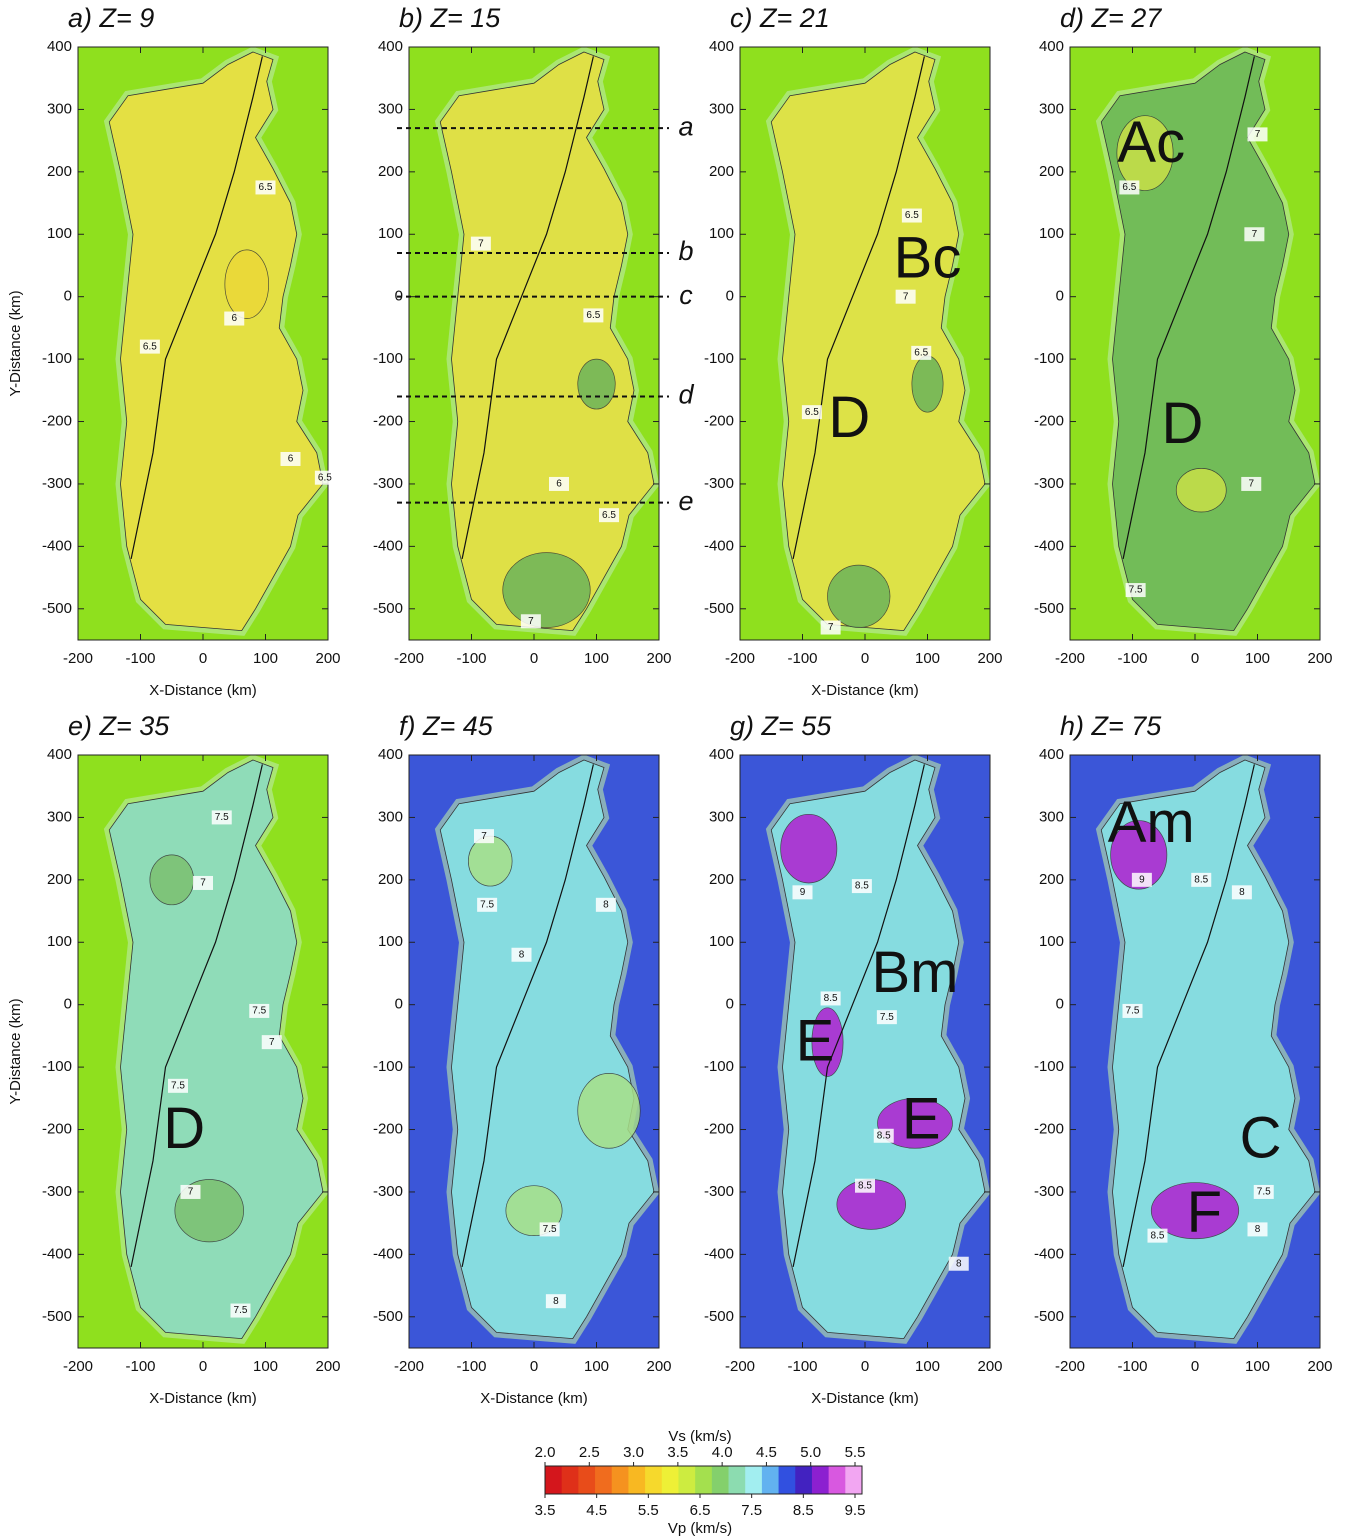 Image resolution: width=1352 pixels, height=1539 pixels. Describe the element at coordinates (78, 1366) in the screenshot. I see `x-tick-label: -200` at that location.